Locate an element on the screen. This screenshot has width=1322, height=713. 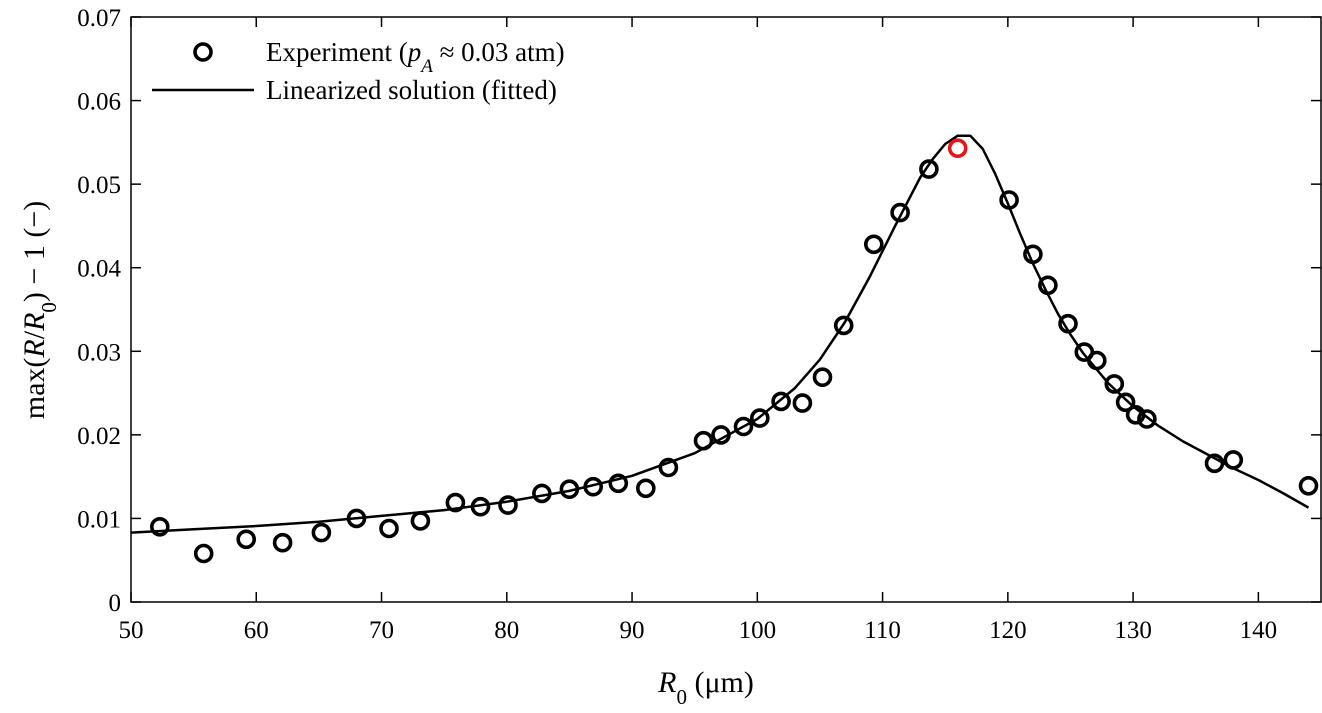
y-tick-label: 0.06 is located at coordinates (99, 102).